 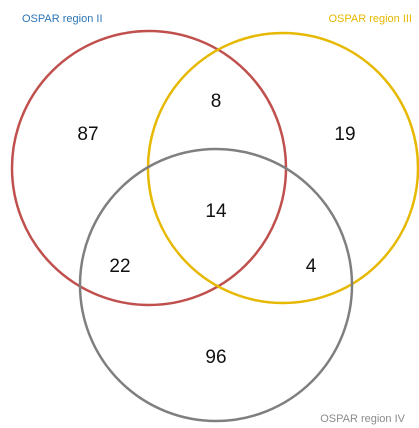 I want to click on region-count: 96, so click(x=215, y=357).